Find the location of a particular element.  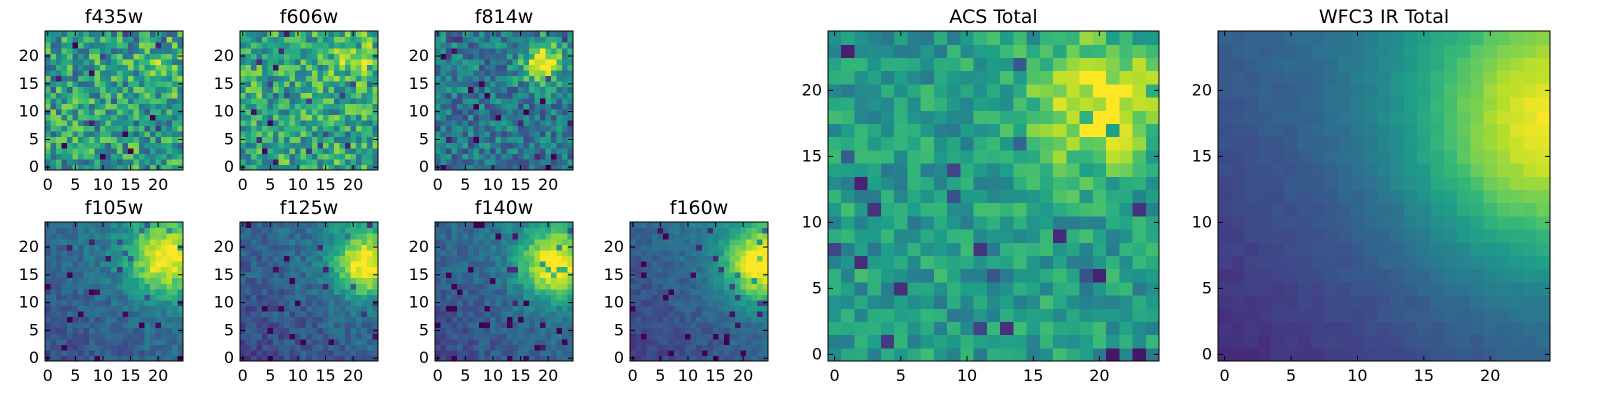

panel-title: f160w is located at coordinates (699, 208).